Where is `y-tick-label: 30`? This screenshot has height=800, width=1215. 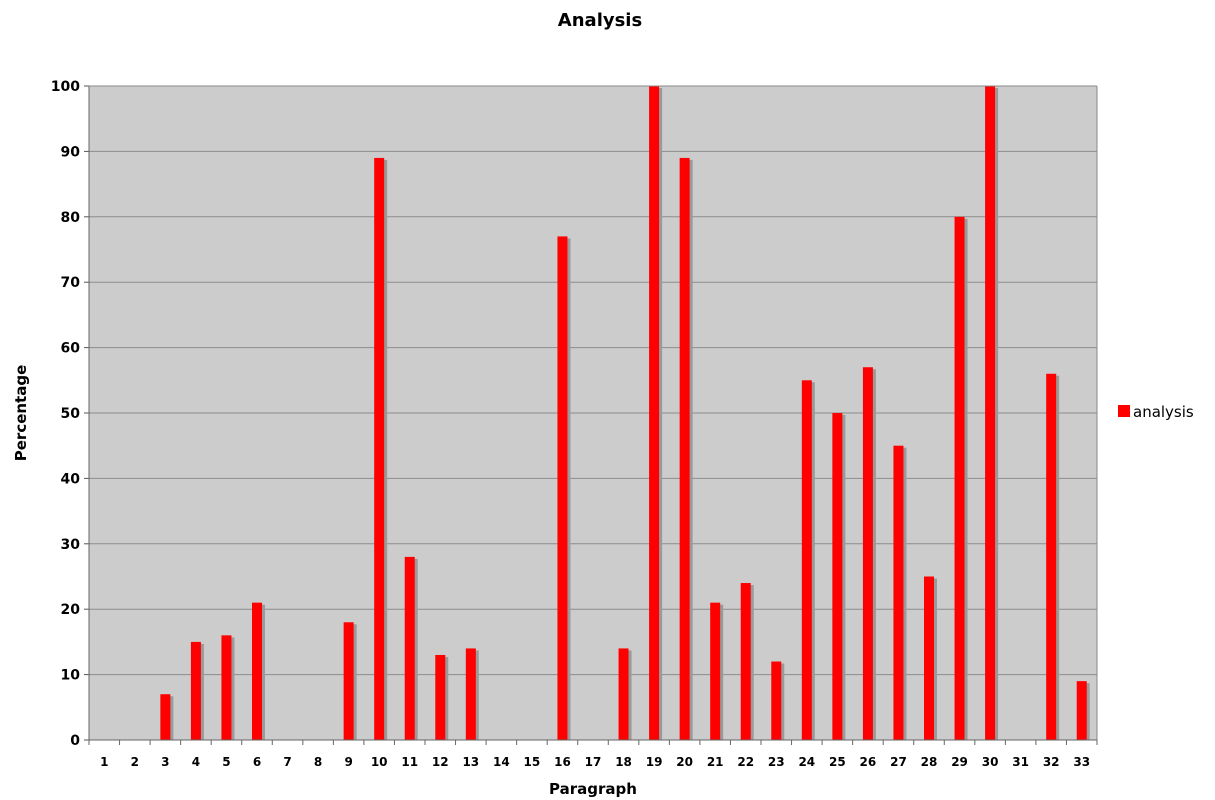
y-tick-label: 30 is located at coordinates (71, 545).